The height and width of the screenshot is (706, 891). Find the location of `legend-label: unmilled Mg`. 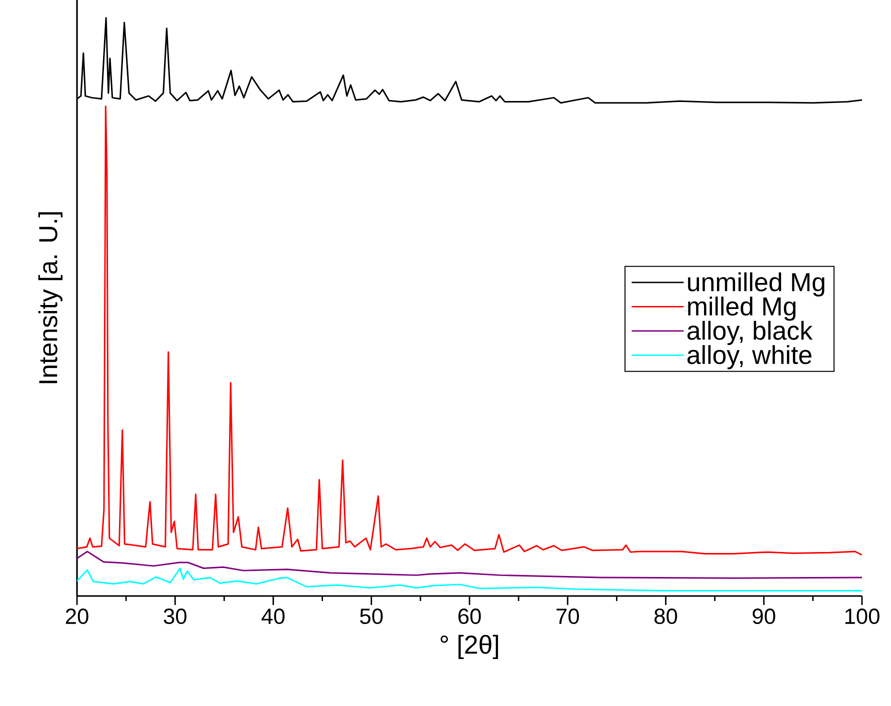

legend-label: unmilled Mg is located at coordinates (756, 284).